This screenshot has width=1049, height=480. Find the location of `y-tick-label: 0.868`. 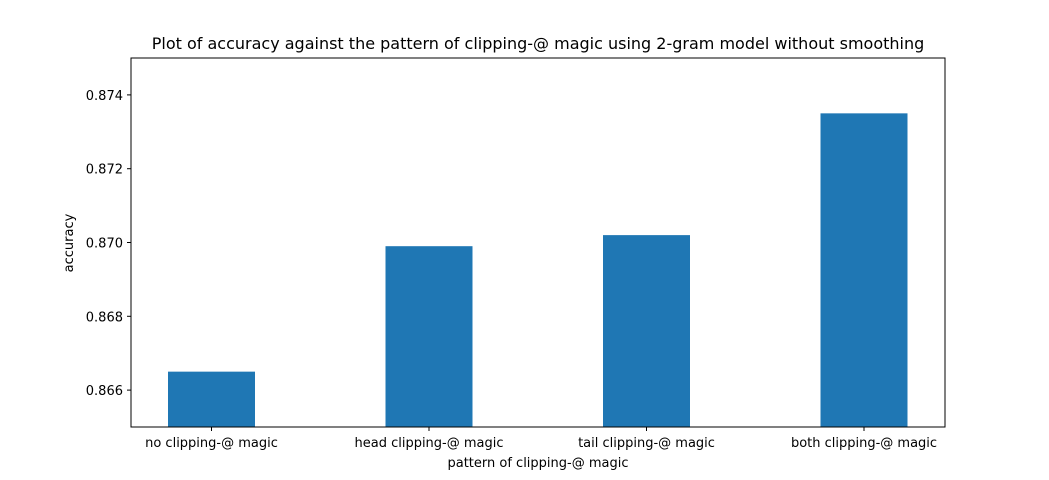

y-tick-label: 0.868 is located at coordinates (104, 317).